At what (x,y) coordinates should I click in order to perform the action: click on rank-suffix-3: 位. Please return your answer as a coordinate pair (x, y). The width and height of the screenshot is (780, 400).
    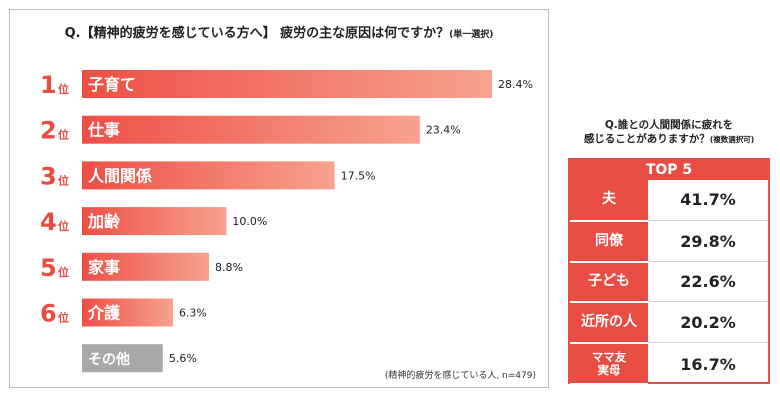
    Looking at the image, I should click on (63, 180).